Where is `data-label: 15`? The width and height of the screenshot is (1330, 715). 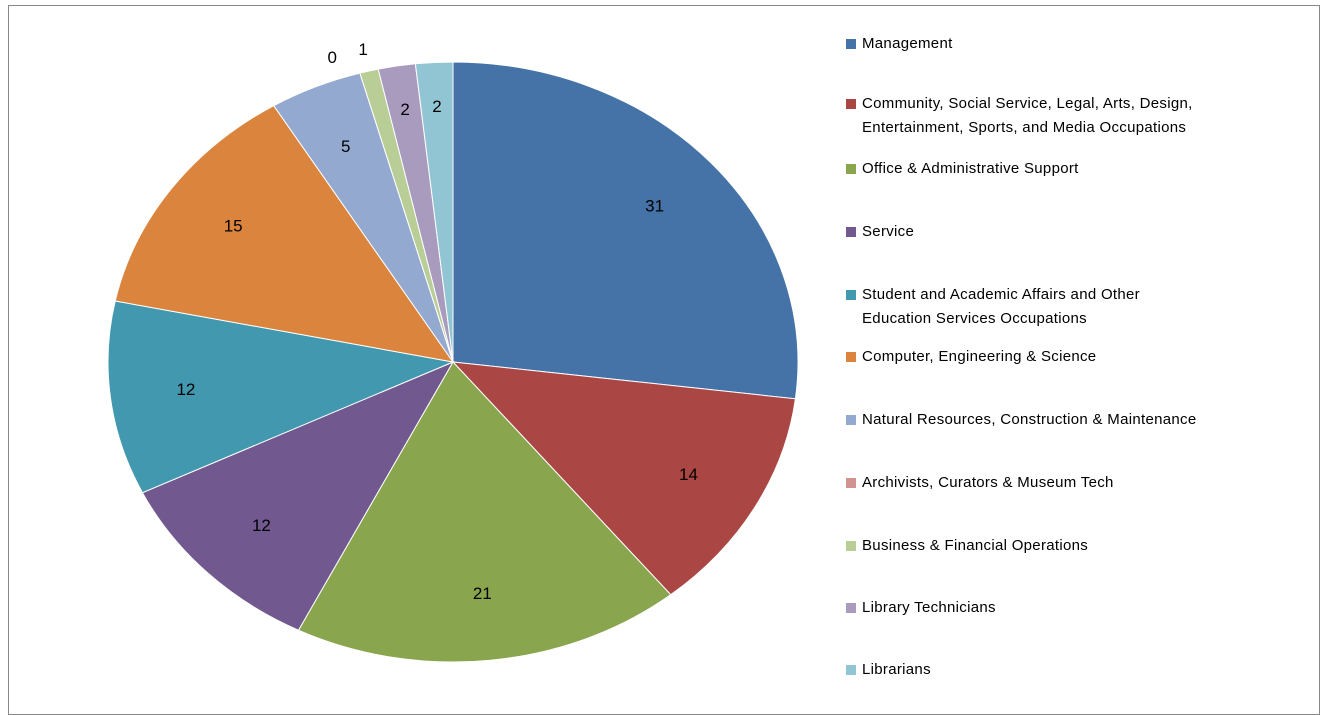
data-label: 15 is located at coordinates (233, 226).